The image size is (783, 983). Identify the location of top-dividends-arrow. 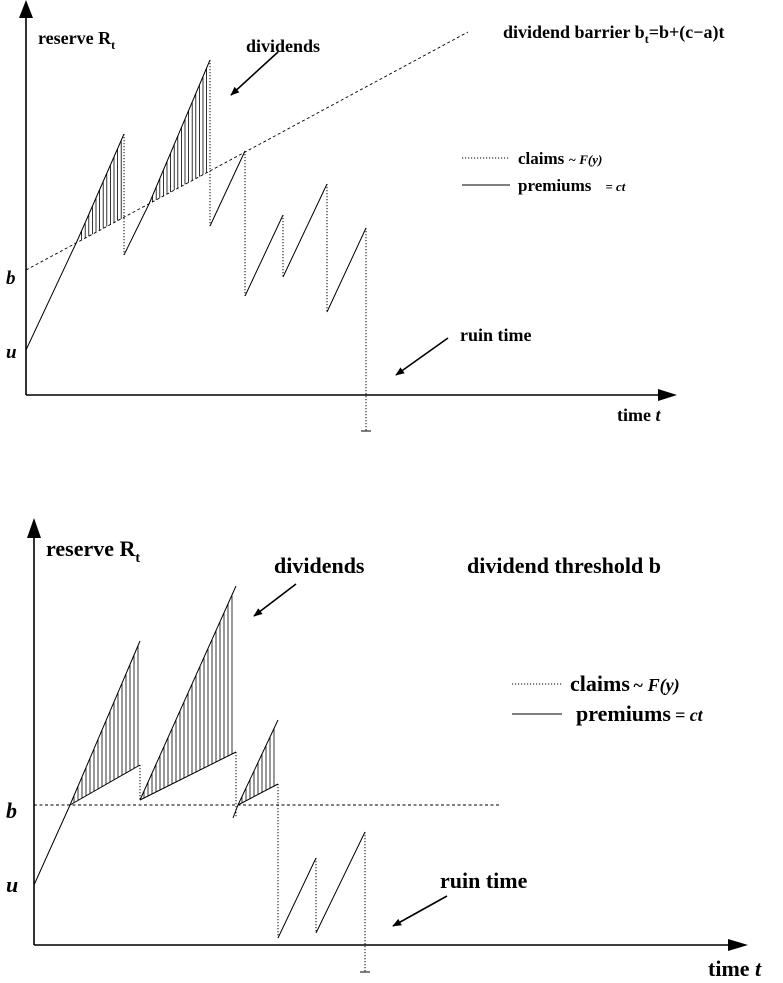
(254, 73).